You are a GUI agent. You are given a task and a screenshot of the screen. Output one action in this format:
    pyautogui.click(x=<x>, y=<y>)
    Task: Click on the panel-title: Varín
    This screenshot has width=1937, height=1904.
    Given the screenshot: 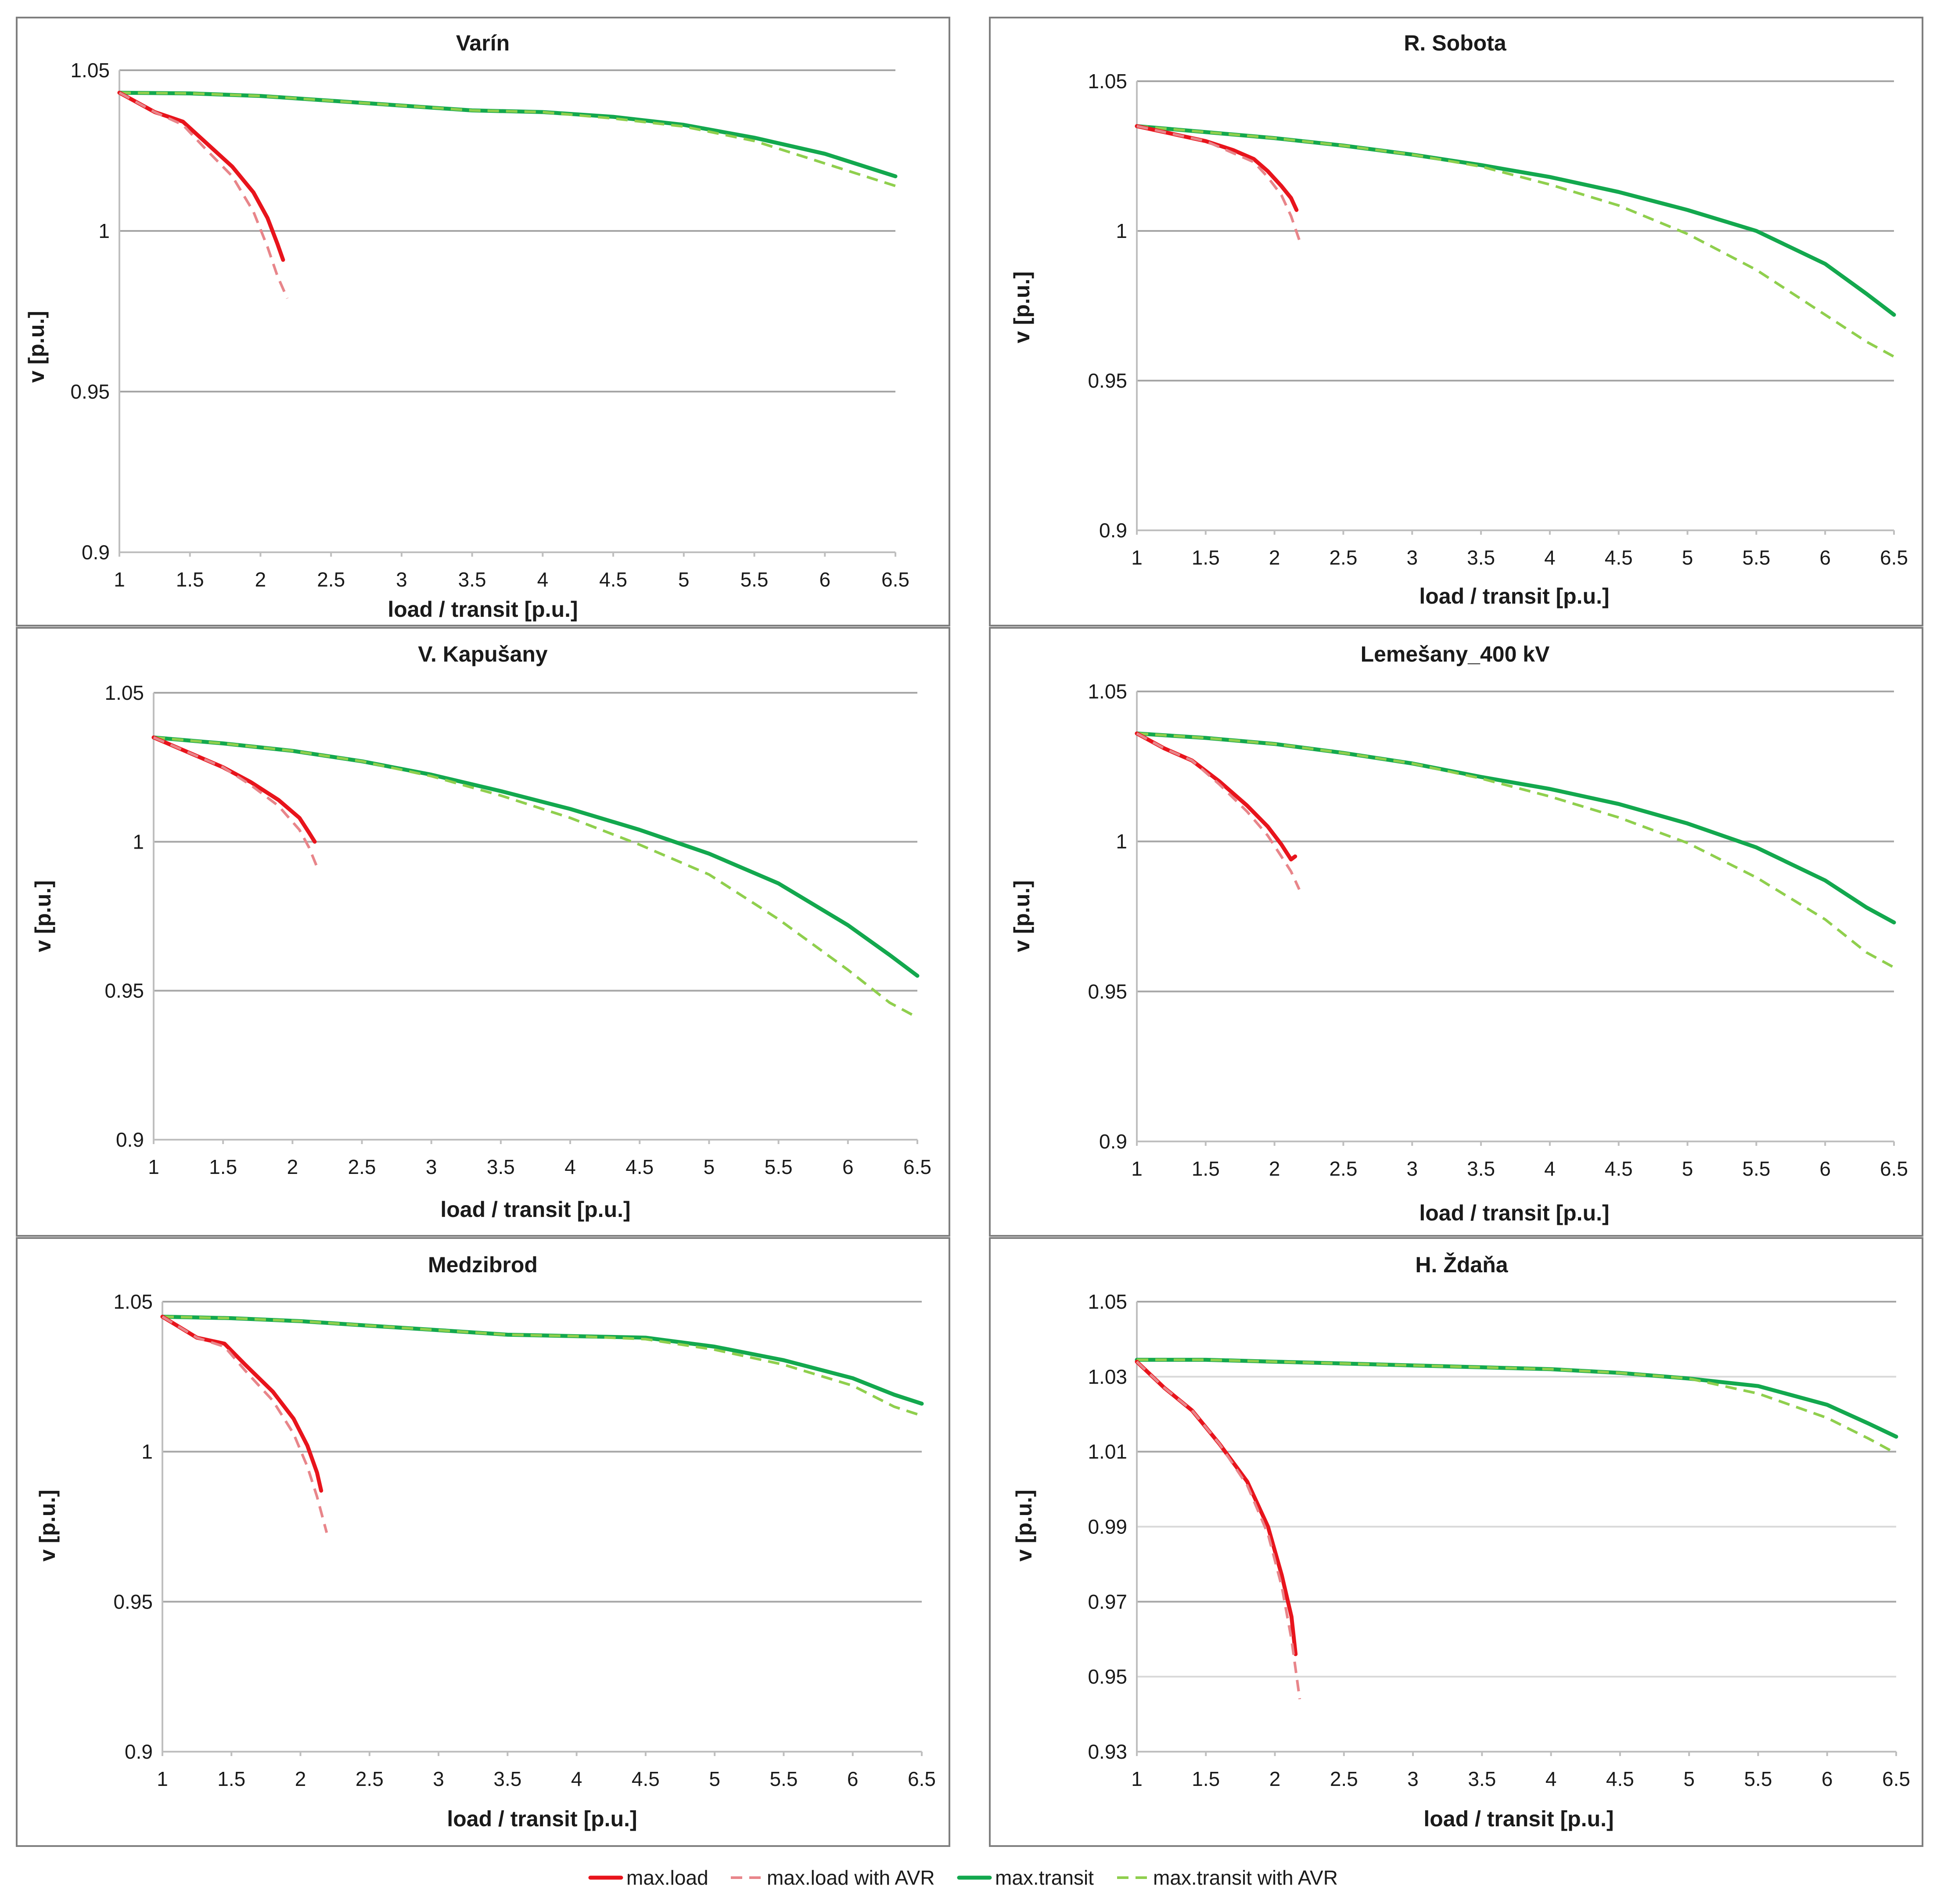 What is the action you would take?
    pyautogui.click(x=483, y=43)
    